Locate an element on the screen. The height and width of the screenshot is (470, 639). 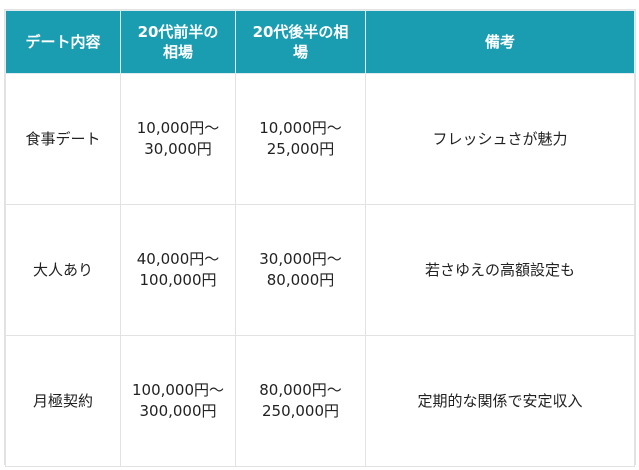
header-late-20s-line1: 20代後半の相 is located at coordinates (300, 32).